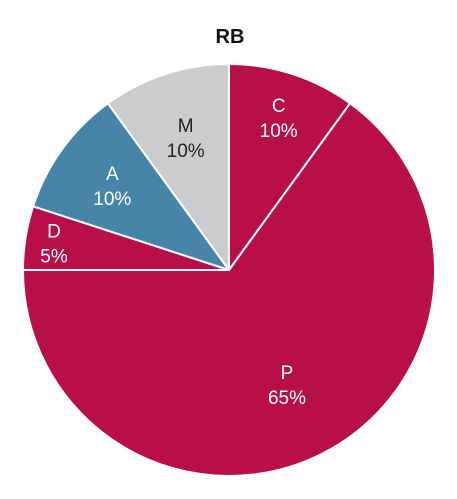 The image size is (457, 499). Describe the element at coordinates (230, 37) in the screenshot. I see `chart-title: RB` at that location.